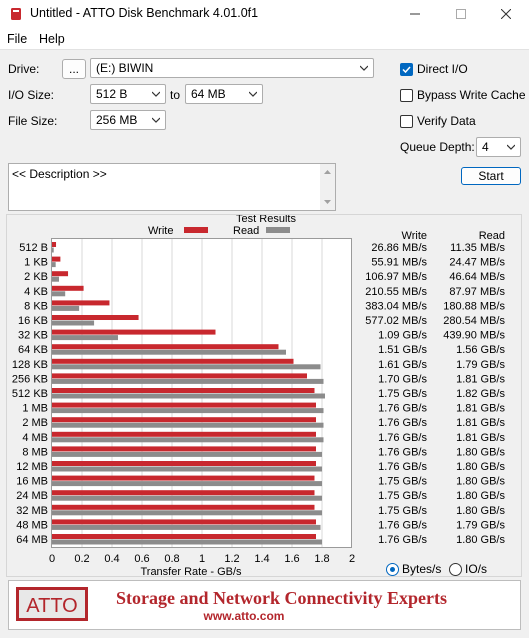 The height and width of the screenshot is (638, 529). Describe the element at coordinates (264, 14) in the screenshot. I see `title-bar: Untitled - ATTO Disk Benchmark 4.01.0f1` at that location.